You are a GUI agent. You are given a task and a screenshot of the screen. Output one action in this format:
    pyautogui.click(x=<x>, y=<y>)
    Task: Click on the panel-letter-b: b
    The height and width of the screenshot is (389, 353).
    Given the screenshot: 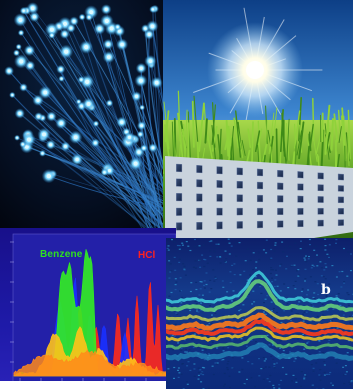 What is the action you would take?
    pyautogui.click(x=326, y=290)
    